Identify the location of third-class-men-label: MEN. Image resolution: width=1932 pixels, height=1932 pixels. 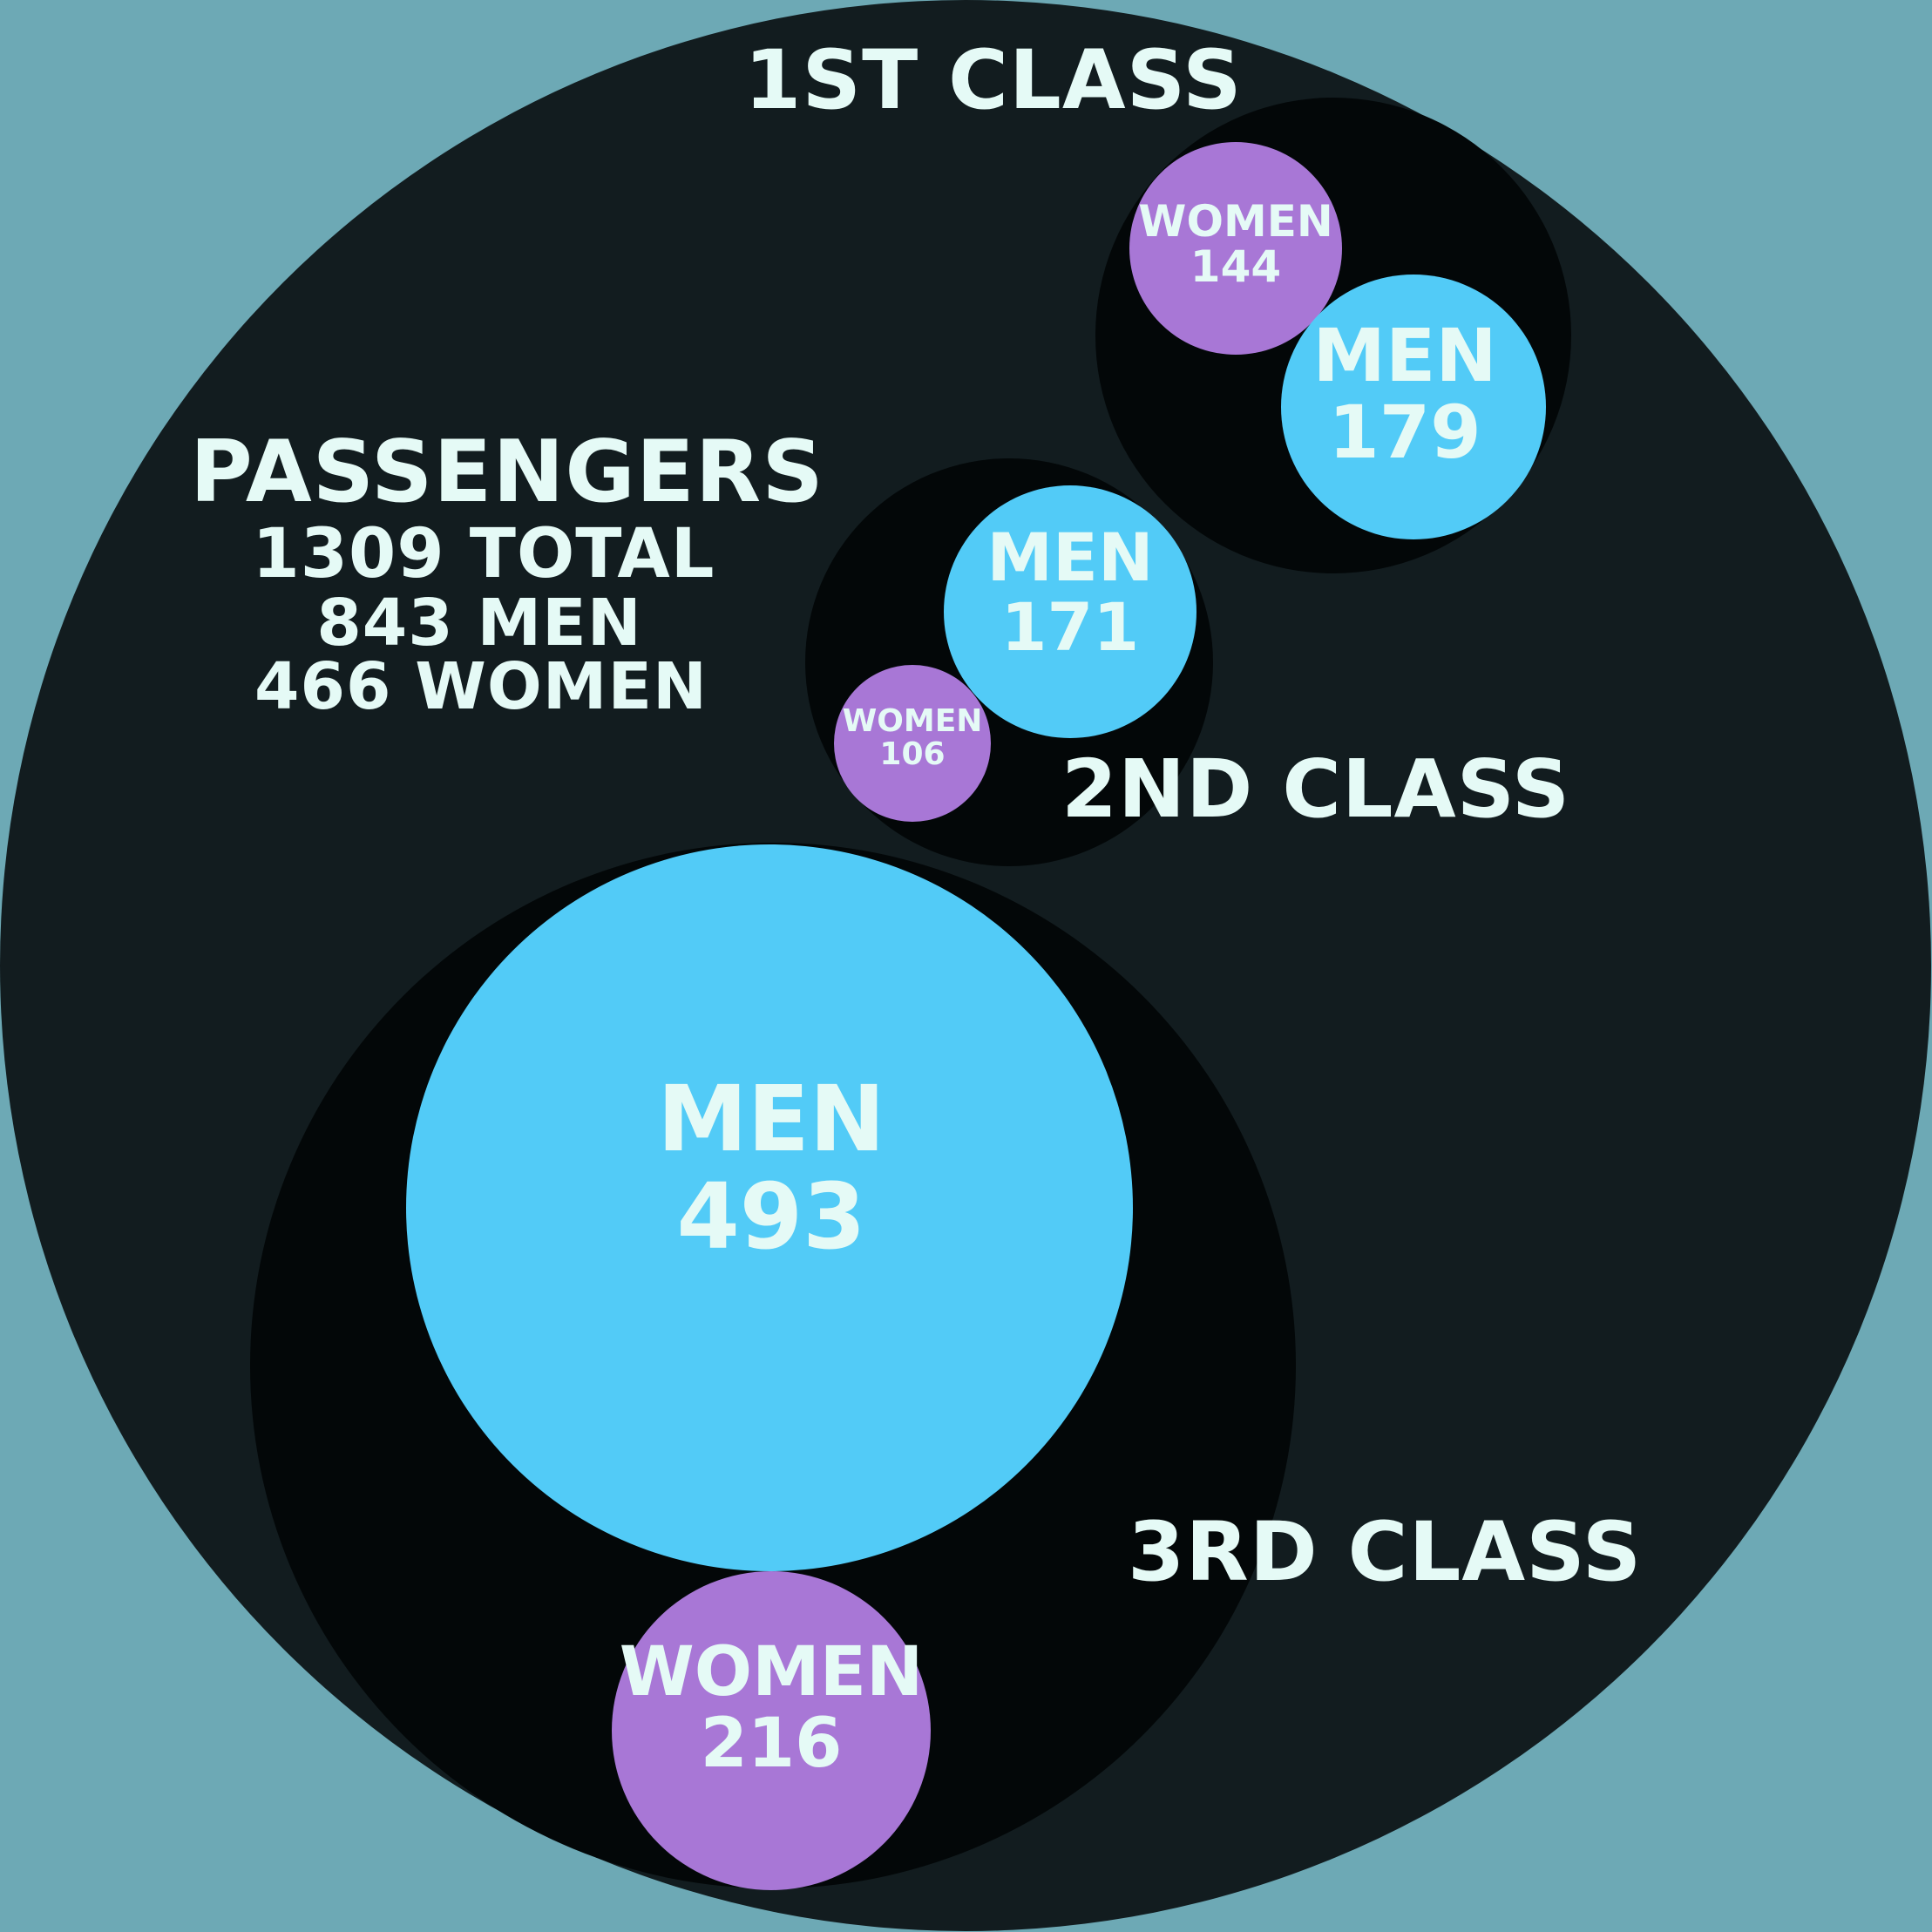
(771, 1119).